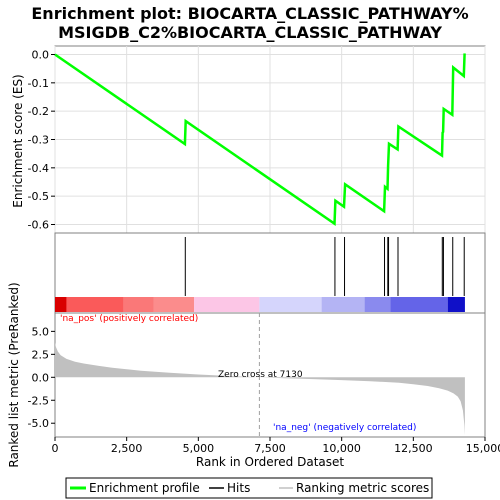 This screenshot has width=500, height=500. I want to click on hit-markers, so click(324, 266).